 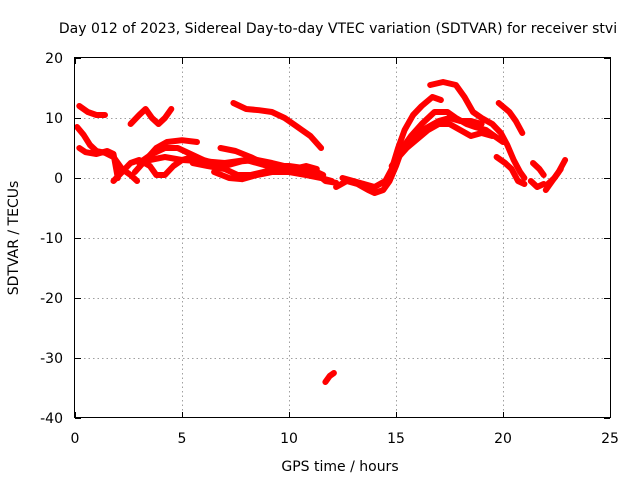 What do you see at coordinates (58, 179) in the screenshot?
I see `y-tick-label: 0` at bounding box center [58, 179].